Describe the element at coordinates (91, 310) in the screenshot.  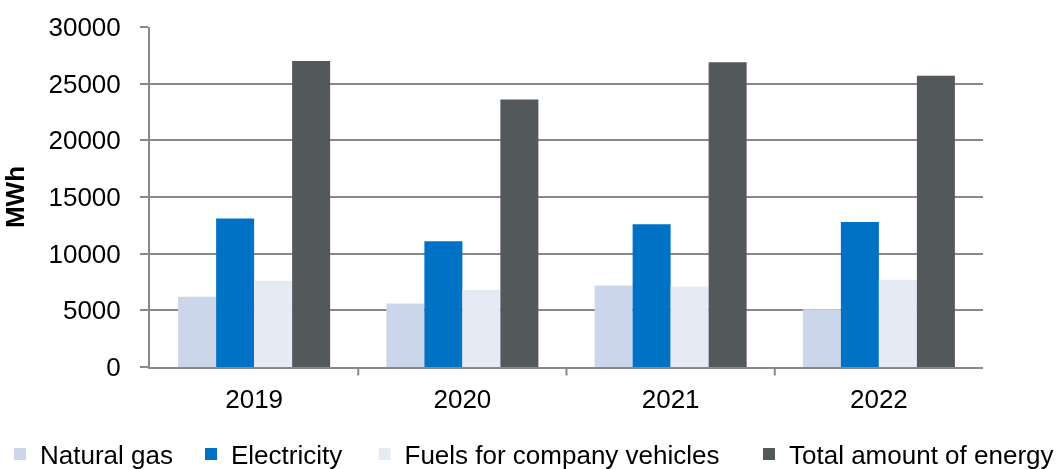
I see `y-tick-label: 5000` at that location.